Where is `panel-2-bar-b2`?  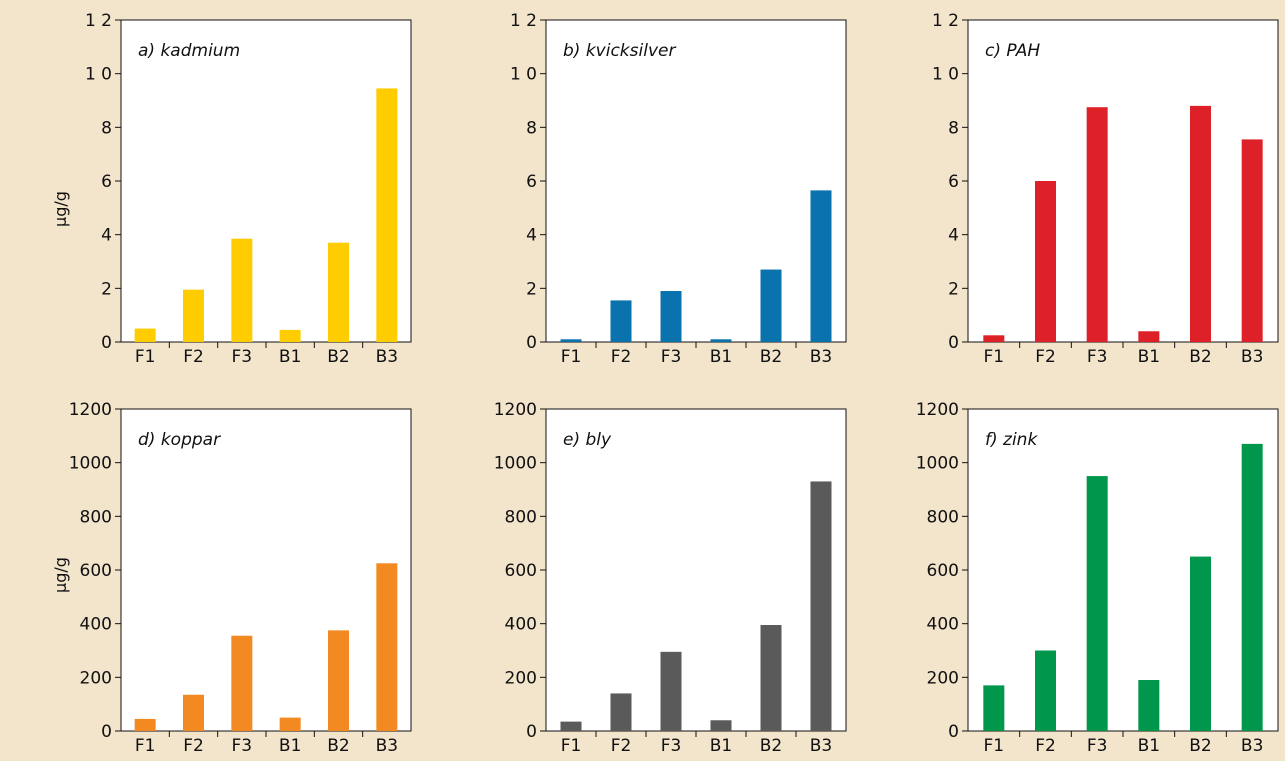 panel-2-bar-b2 is located at coordinates (771, 305).